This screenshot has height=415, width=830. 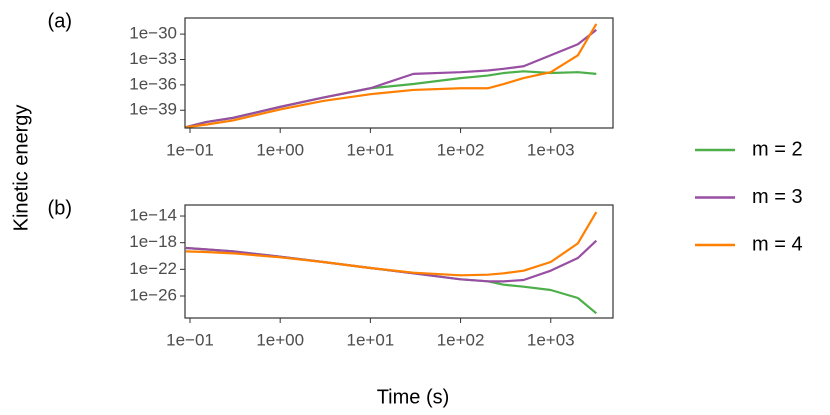 What do you see at coordinates (153, 58) in the screenshot?
I see `y-tick-label: 1e−33` at bounding box center [153, 58].